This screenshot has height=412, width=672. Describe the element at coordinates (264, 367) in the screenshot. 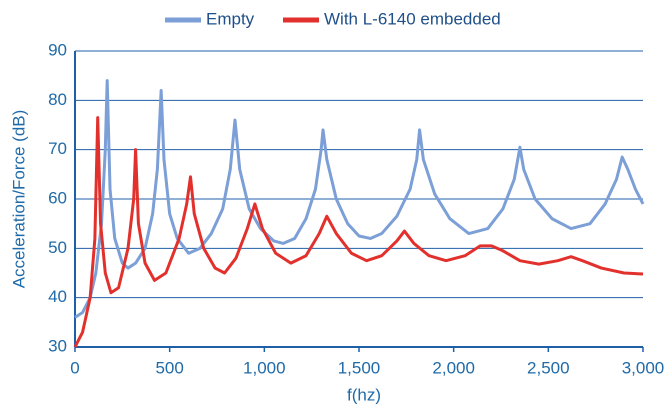

I see `x-tick-label: 1,000` at that location.